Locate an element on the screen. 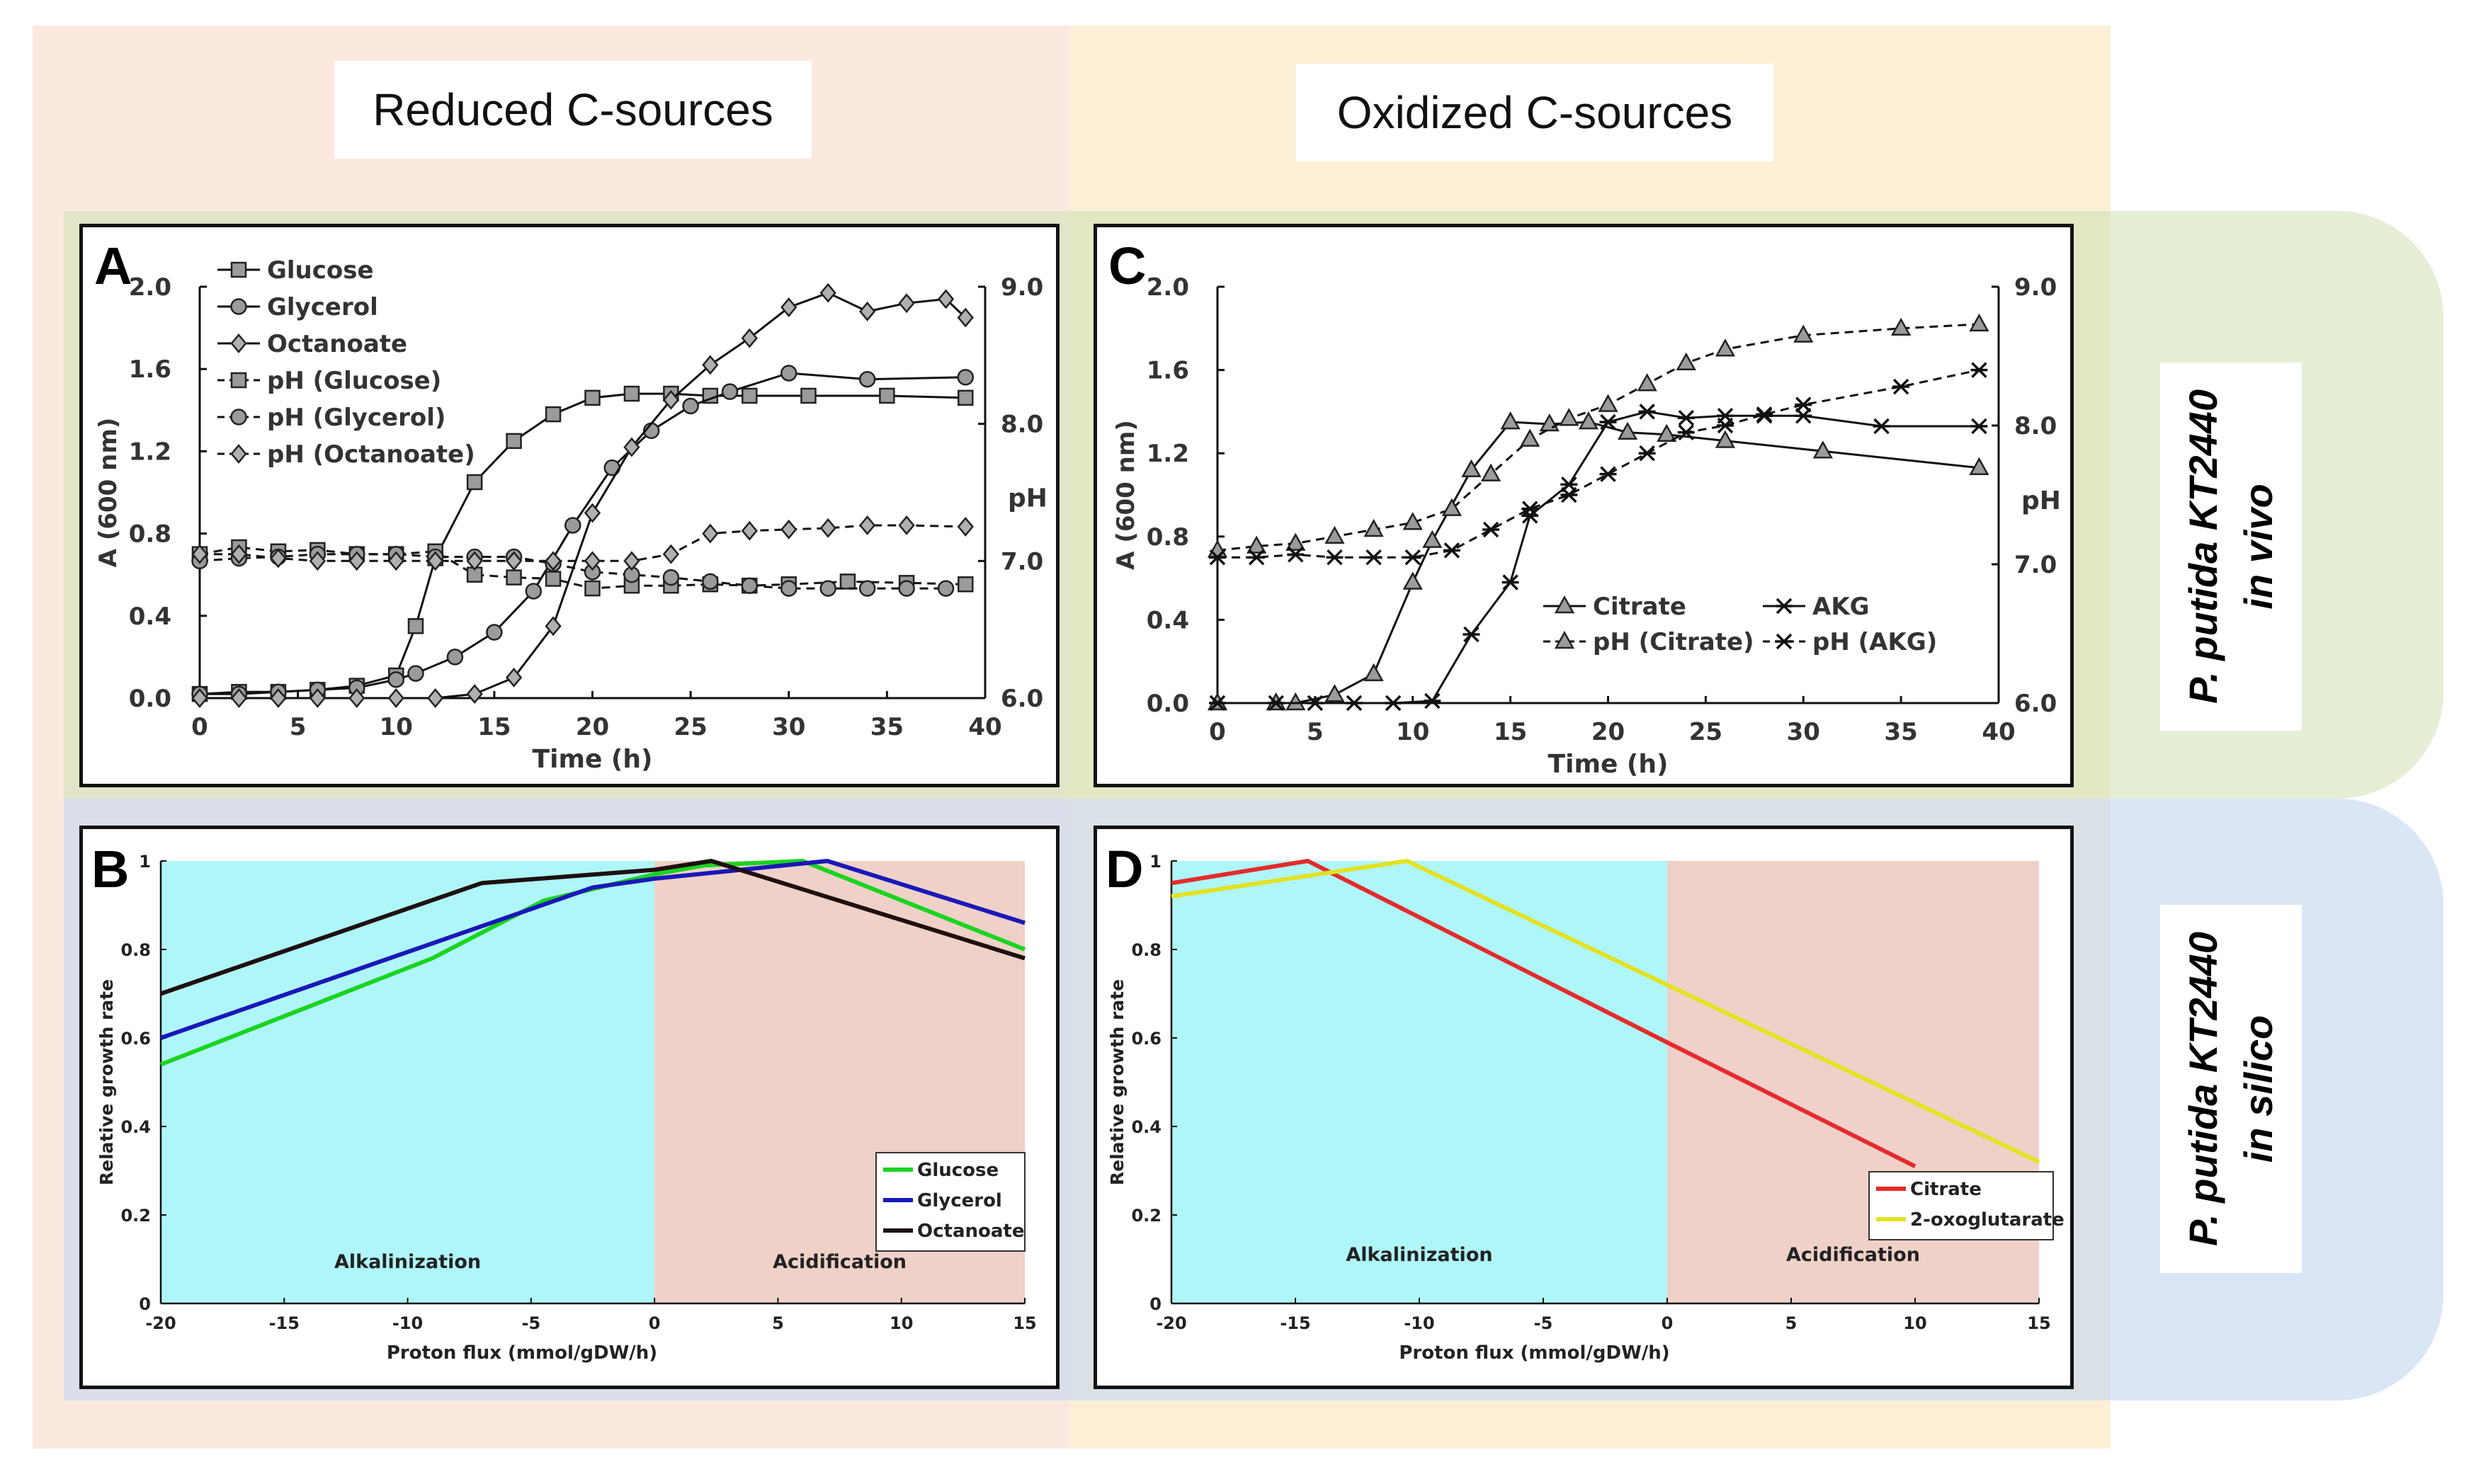  x-tick-label: 20 is located at coordinates (592, 727).